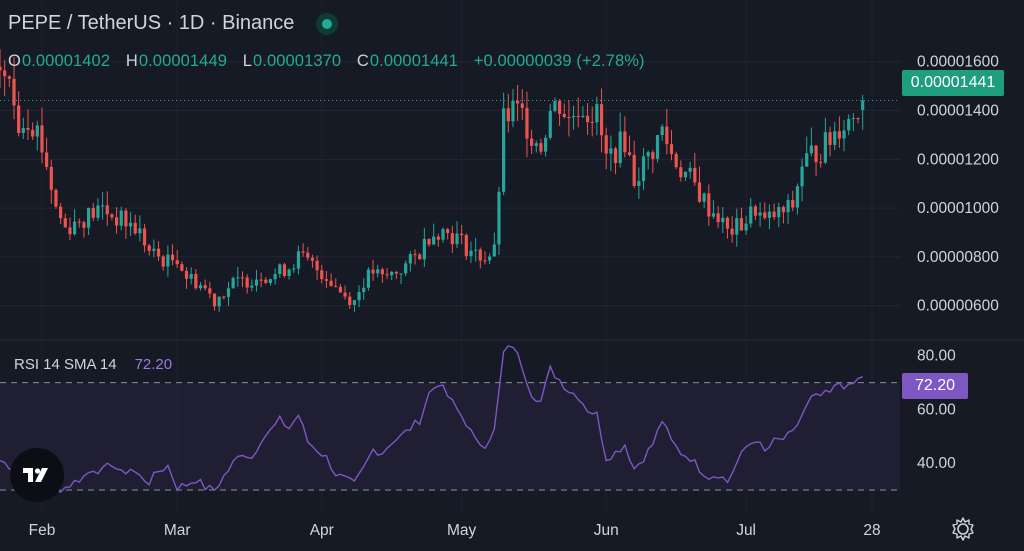  Describe the element at coordinates (362, 61) in the screenshot. I see `close-key: C` at that location.